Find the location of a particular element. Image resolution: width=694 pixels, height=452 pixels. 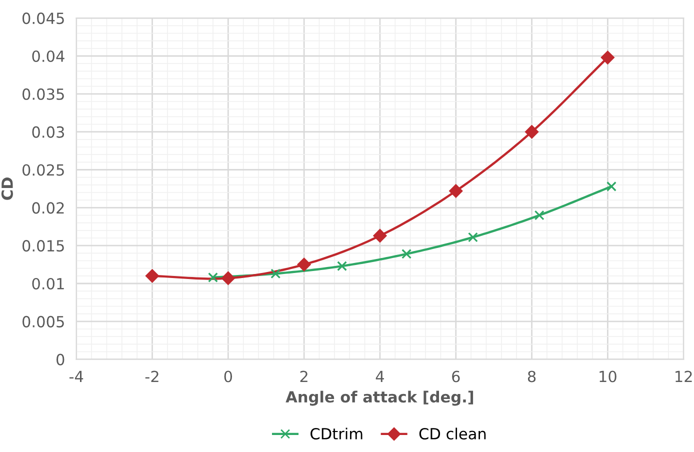

y-tick-label: 0.025 is located at coordinates (43, 170).